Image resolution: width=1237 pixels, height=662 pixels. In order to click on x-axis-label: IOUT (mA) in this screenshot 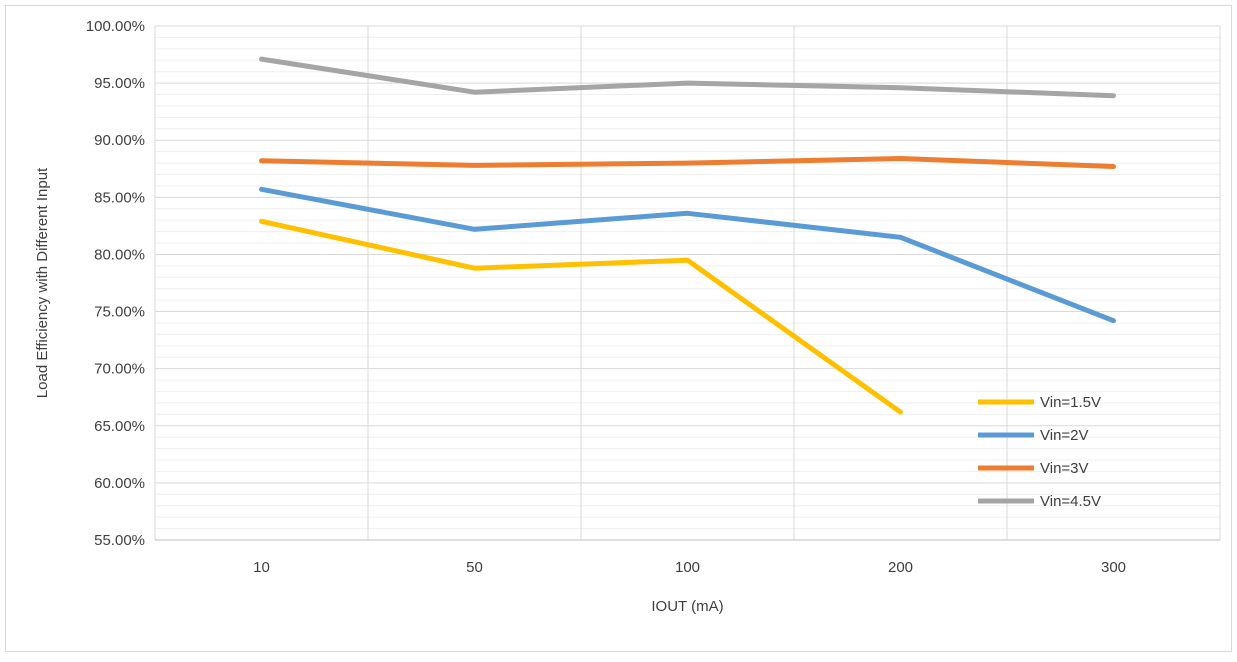, I will do `click(687, 606)`.